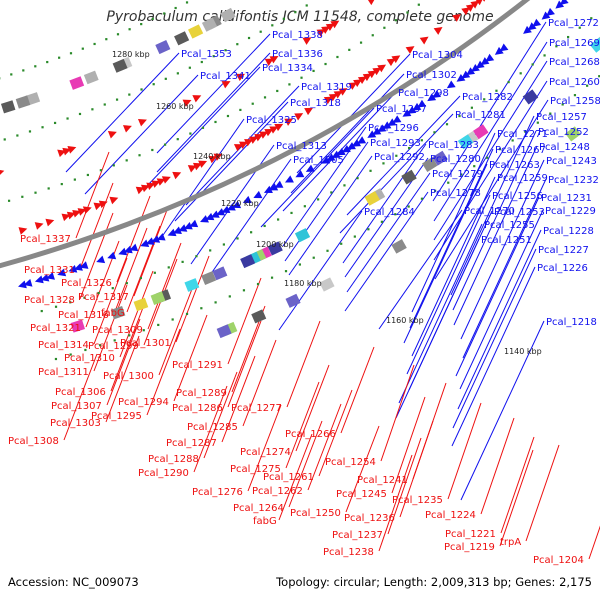 This screenshot has height=600, width=600. What do you see at coordinates (561, 117) in the screenshot?
I see `blue-gene-label: Pcal_1257` at bounding box center [561, 117].